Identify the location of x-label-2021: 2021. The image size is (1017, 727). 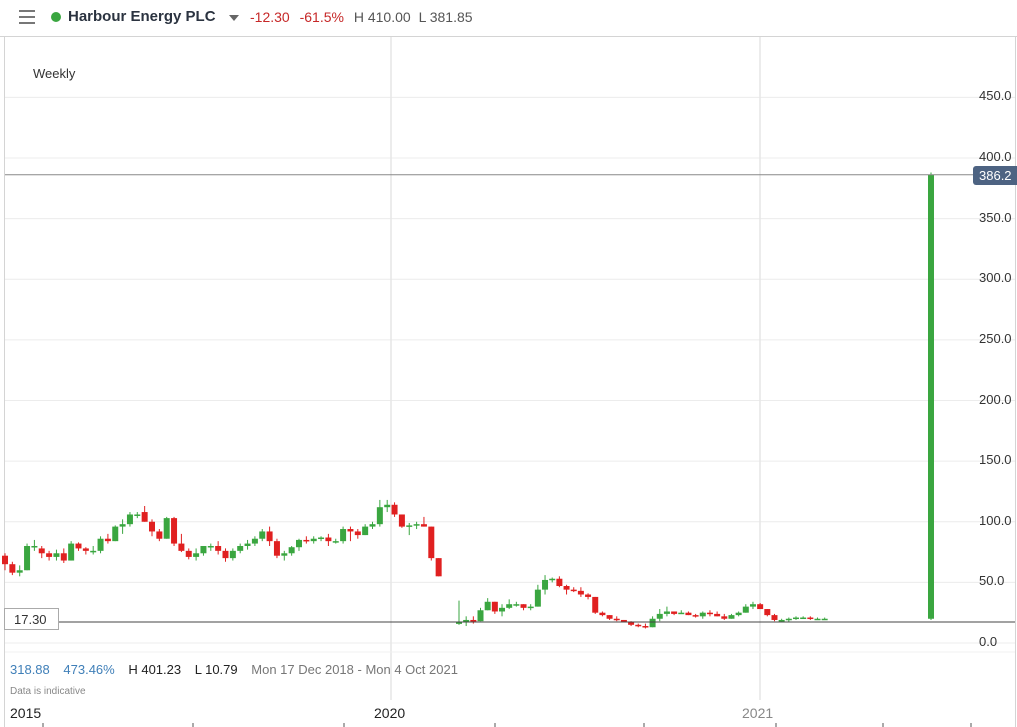
(758, 713).